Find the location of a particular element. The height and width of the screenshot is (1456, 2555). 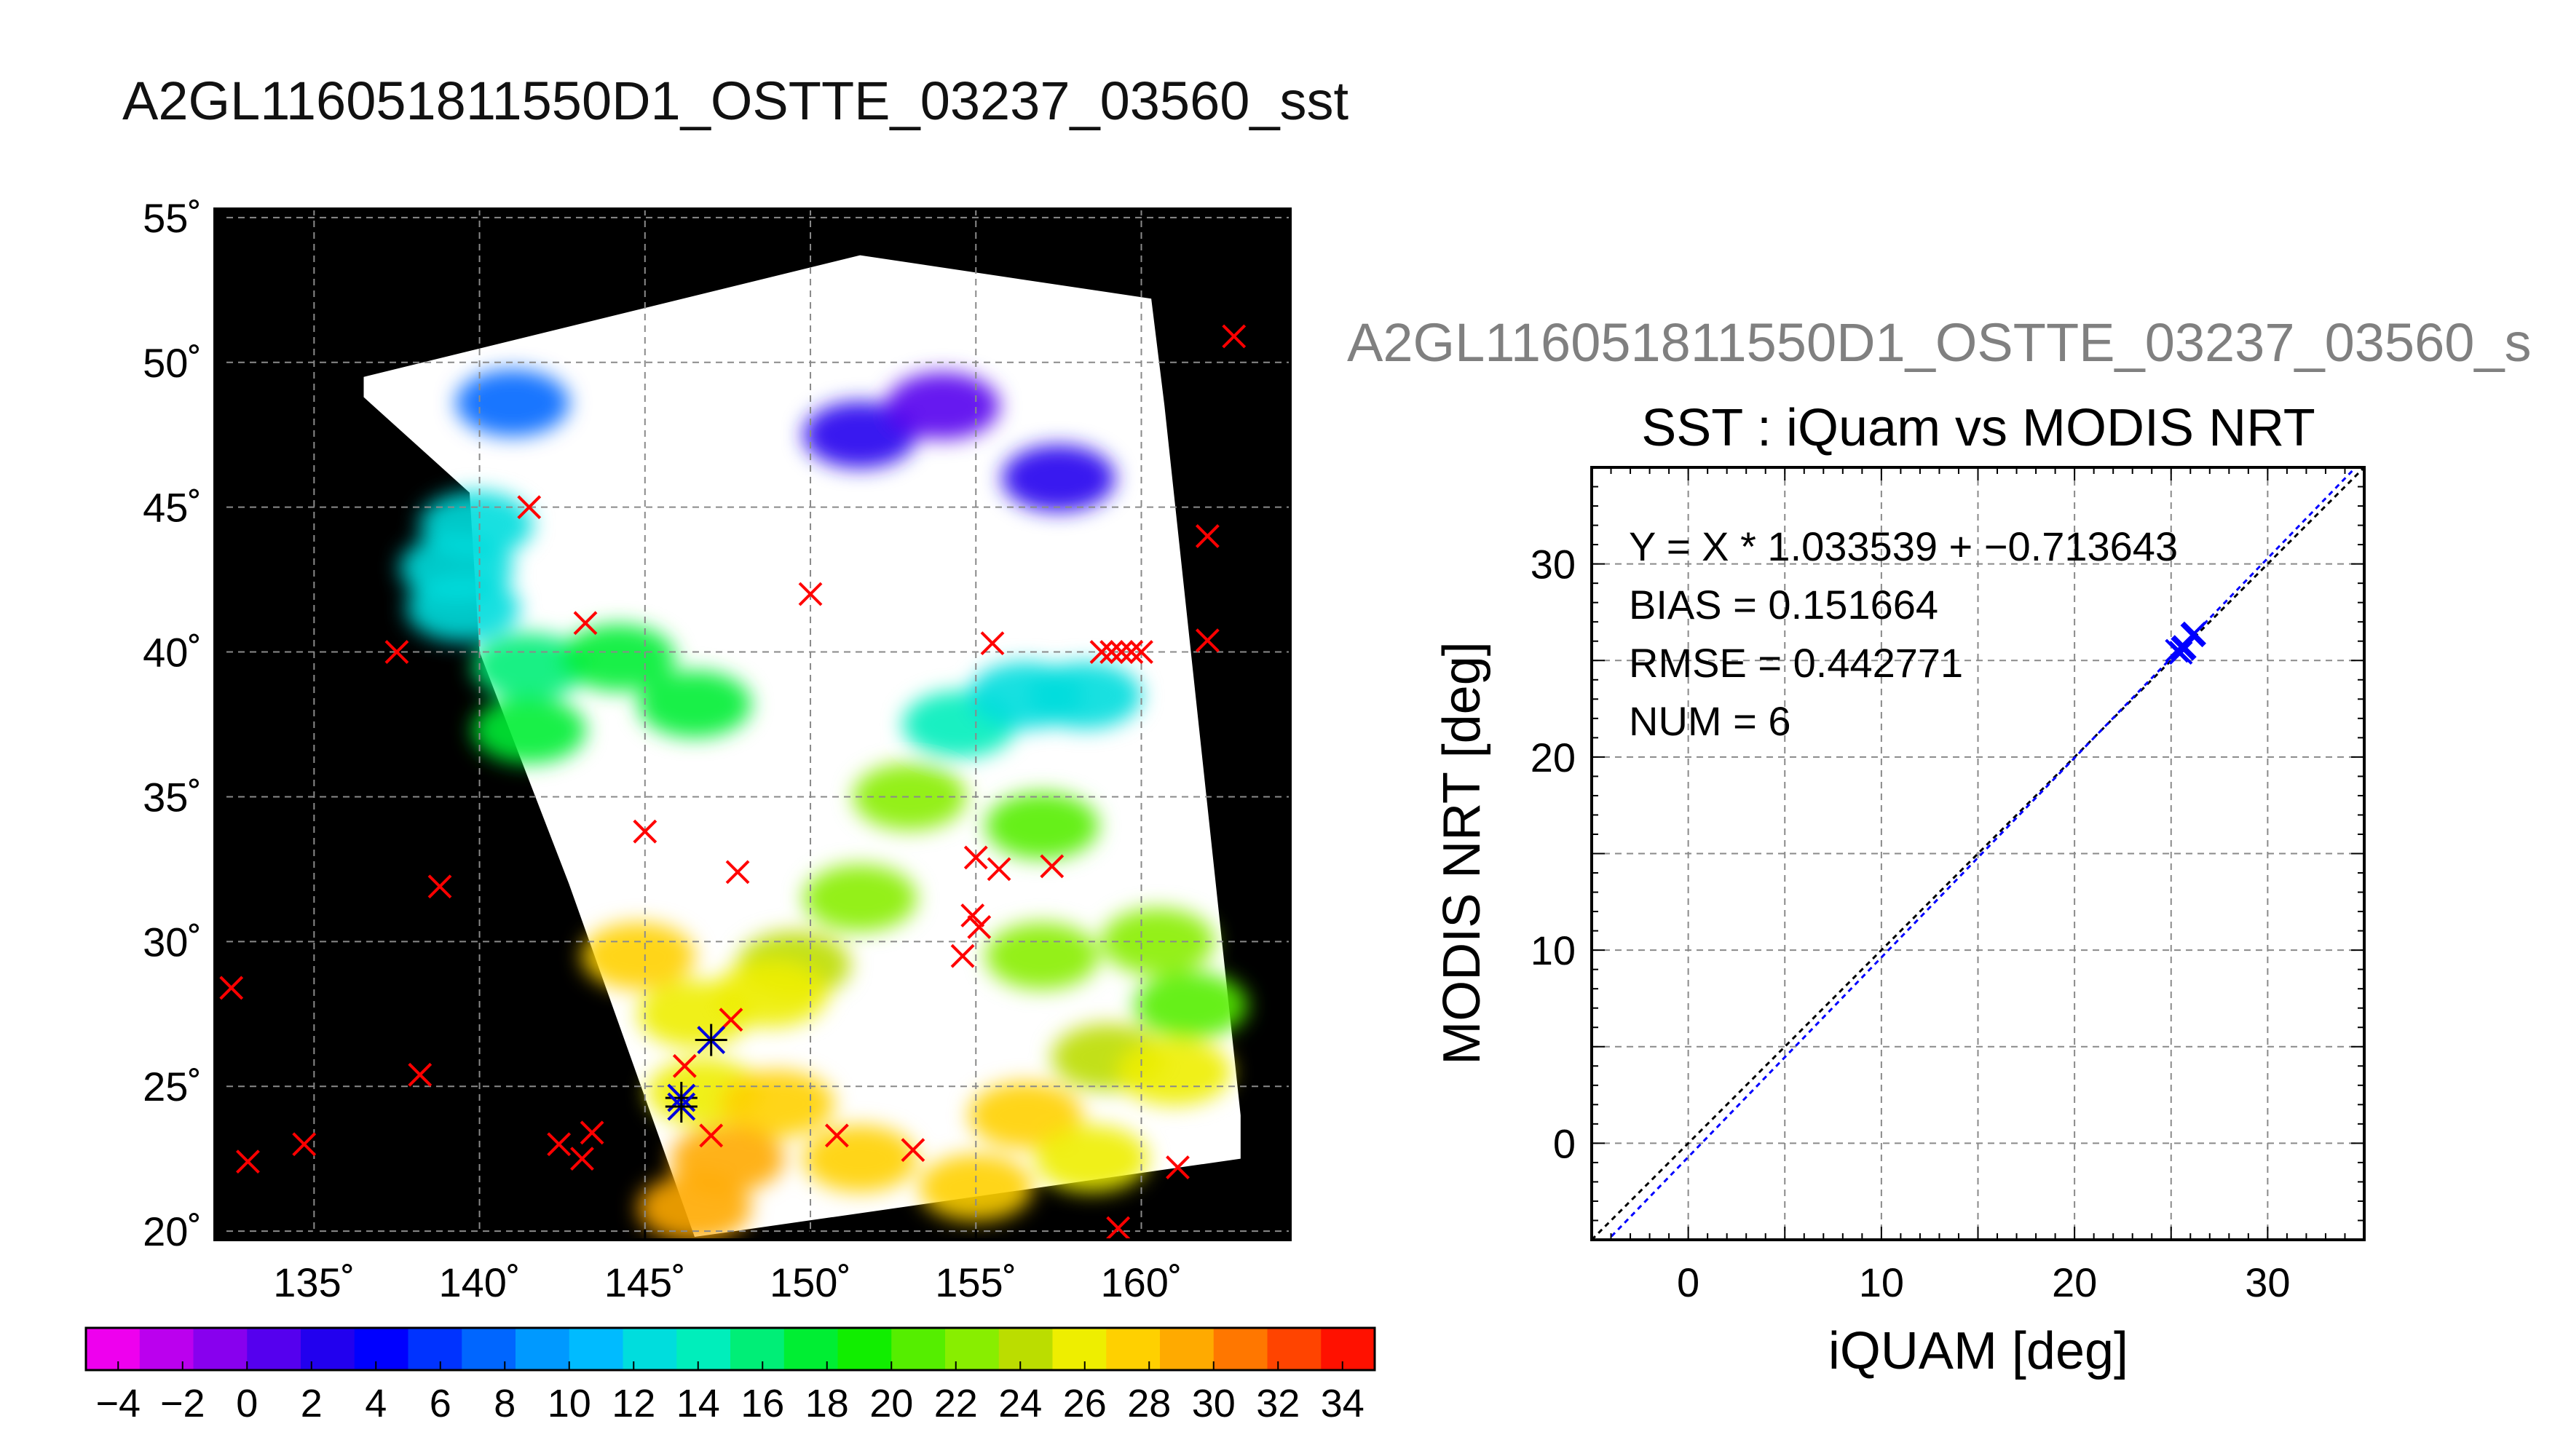

colorbar-tick-label: −2 is located at coordinates (182, 1403).